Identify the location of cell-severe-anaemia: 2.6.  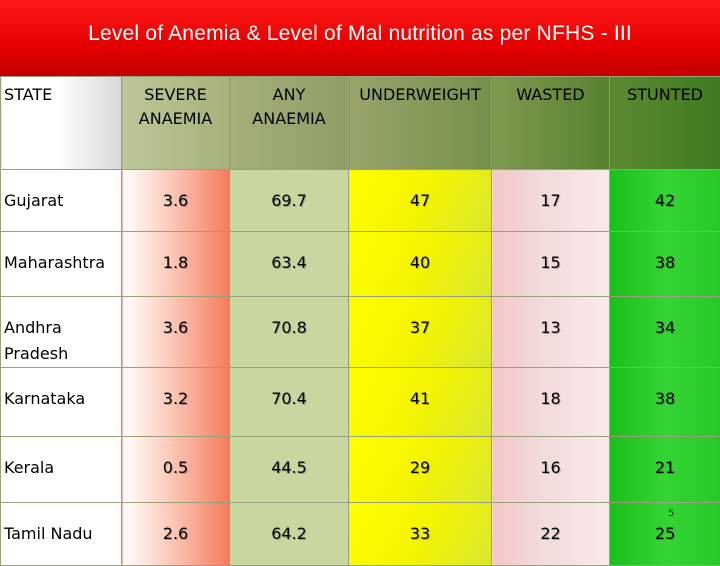
(176, 534).